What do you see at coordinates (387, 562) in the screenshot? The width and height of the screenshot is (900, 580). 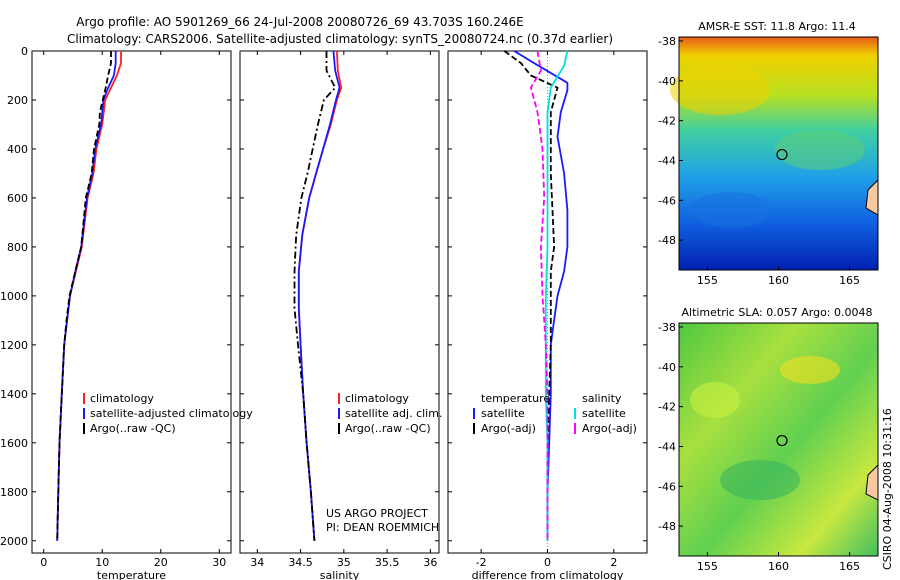 I see `x-tick-label: 35.5` at bounding box center [387, 562].